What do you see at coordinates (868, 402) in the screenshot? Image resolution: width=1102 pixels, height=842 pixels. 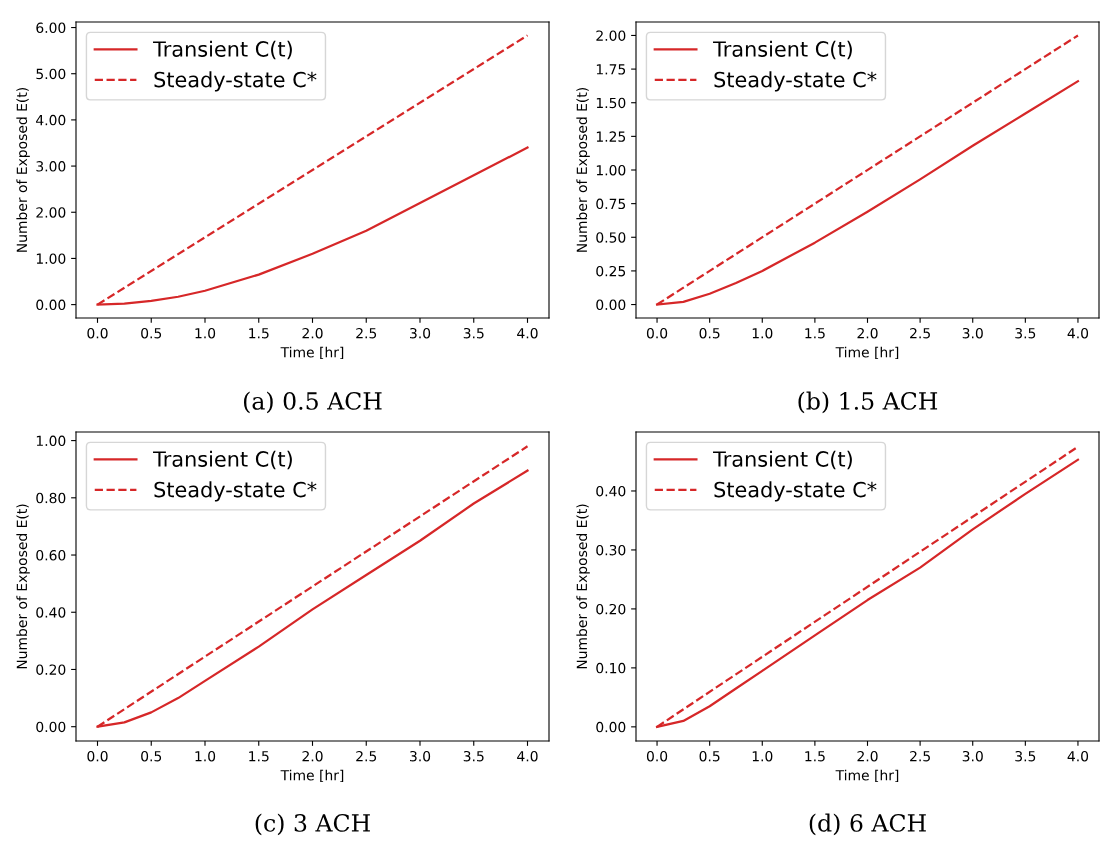 I see `text: (b) 1.5 ACH` at bounding box center [868, 402].